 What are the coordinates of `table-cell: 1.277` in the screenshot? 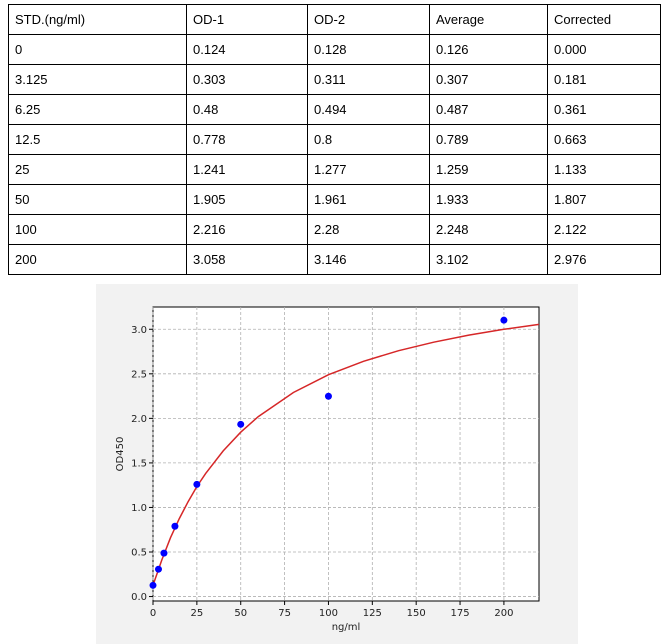 It's located at (368, 169).